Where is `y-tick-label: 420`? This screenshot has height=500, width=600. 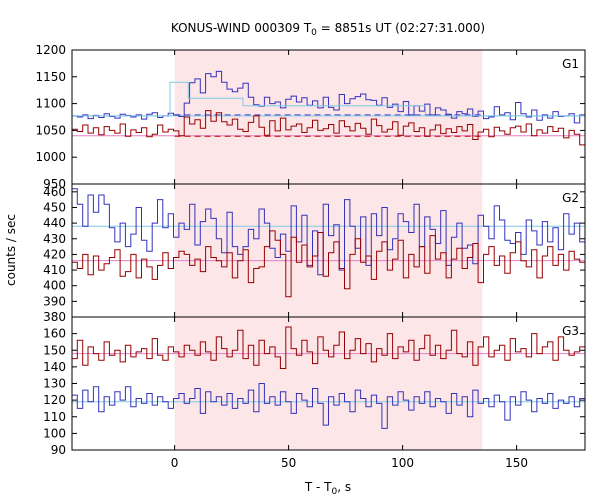 y-tick-label: 420 is located at coordinates (54, 254).